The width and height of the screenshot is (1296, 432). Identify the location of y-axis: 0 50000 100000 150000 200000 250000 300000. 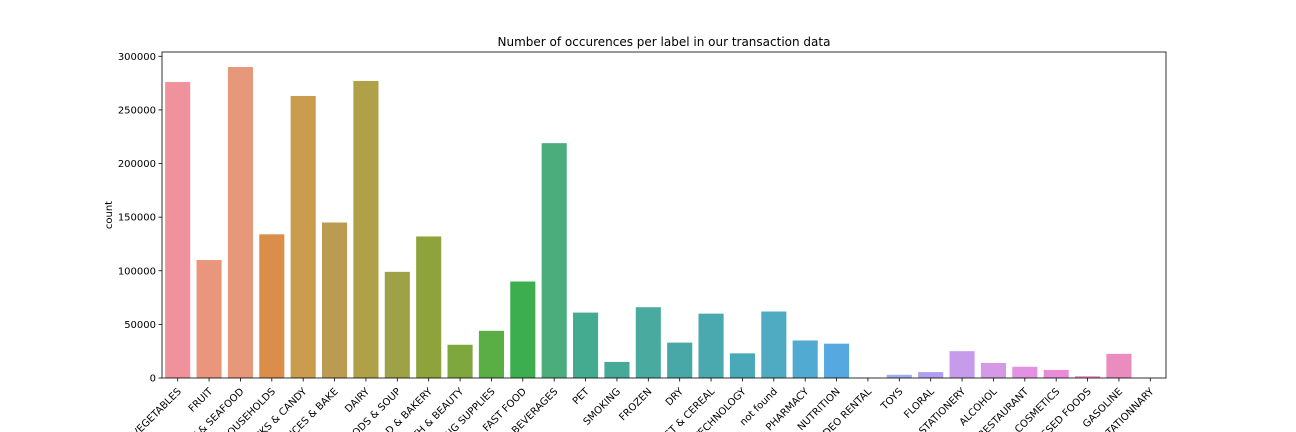
(140, 218).